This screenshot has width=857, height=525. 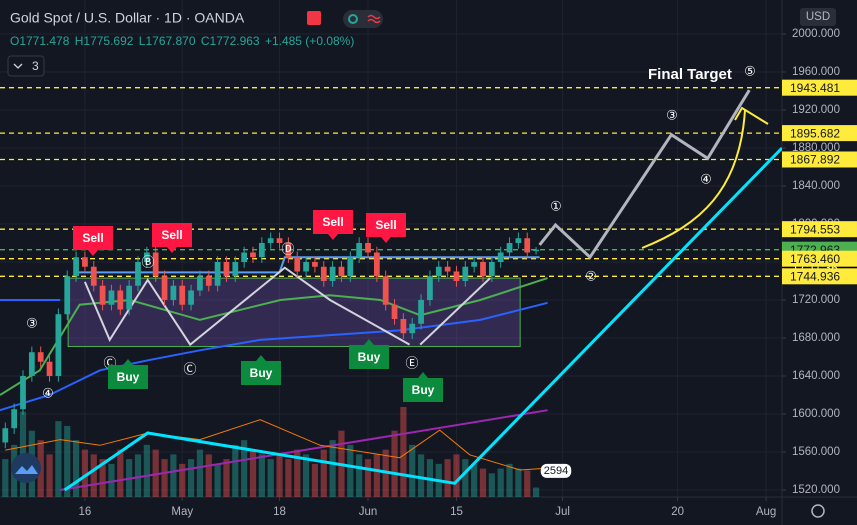 I want to click on x-tick-label: Aug, so click(x=766, y=512).